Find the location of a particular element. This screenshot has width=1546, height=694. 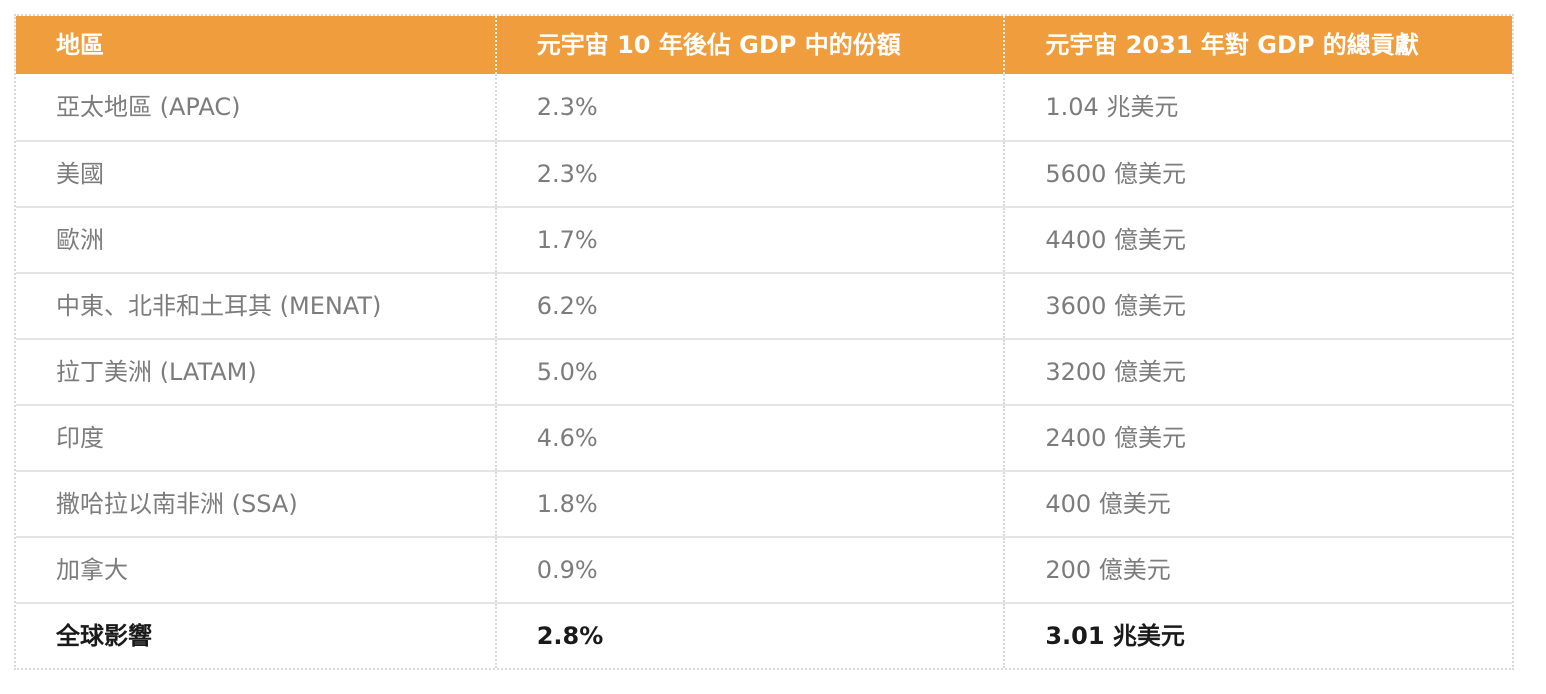

gdp-contribution-cell: 3200 億美元 is located at coordinates (1257, 372).